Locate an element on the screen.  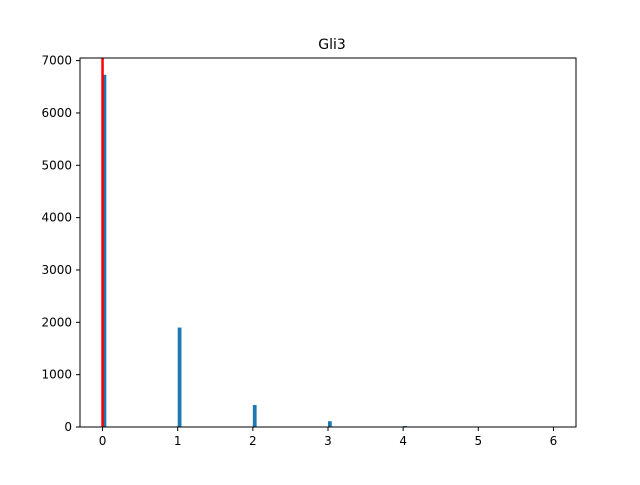
x-tick-label: 3 is located at coordinates (328, 441).